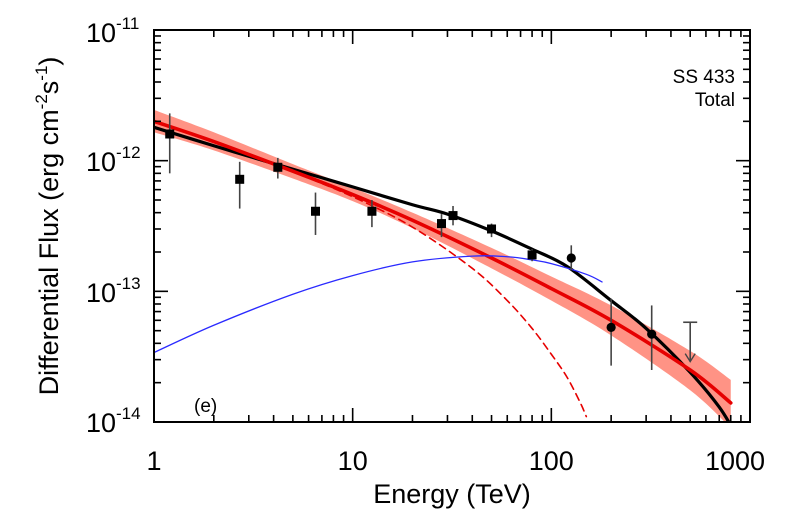 This screenshot has width=800, height=517. Describe the element at coordinates (205, 406) in the screenshot. I see `panel-label: (e)` at that location.